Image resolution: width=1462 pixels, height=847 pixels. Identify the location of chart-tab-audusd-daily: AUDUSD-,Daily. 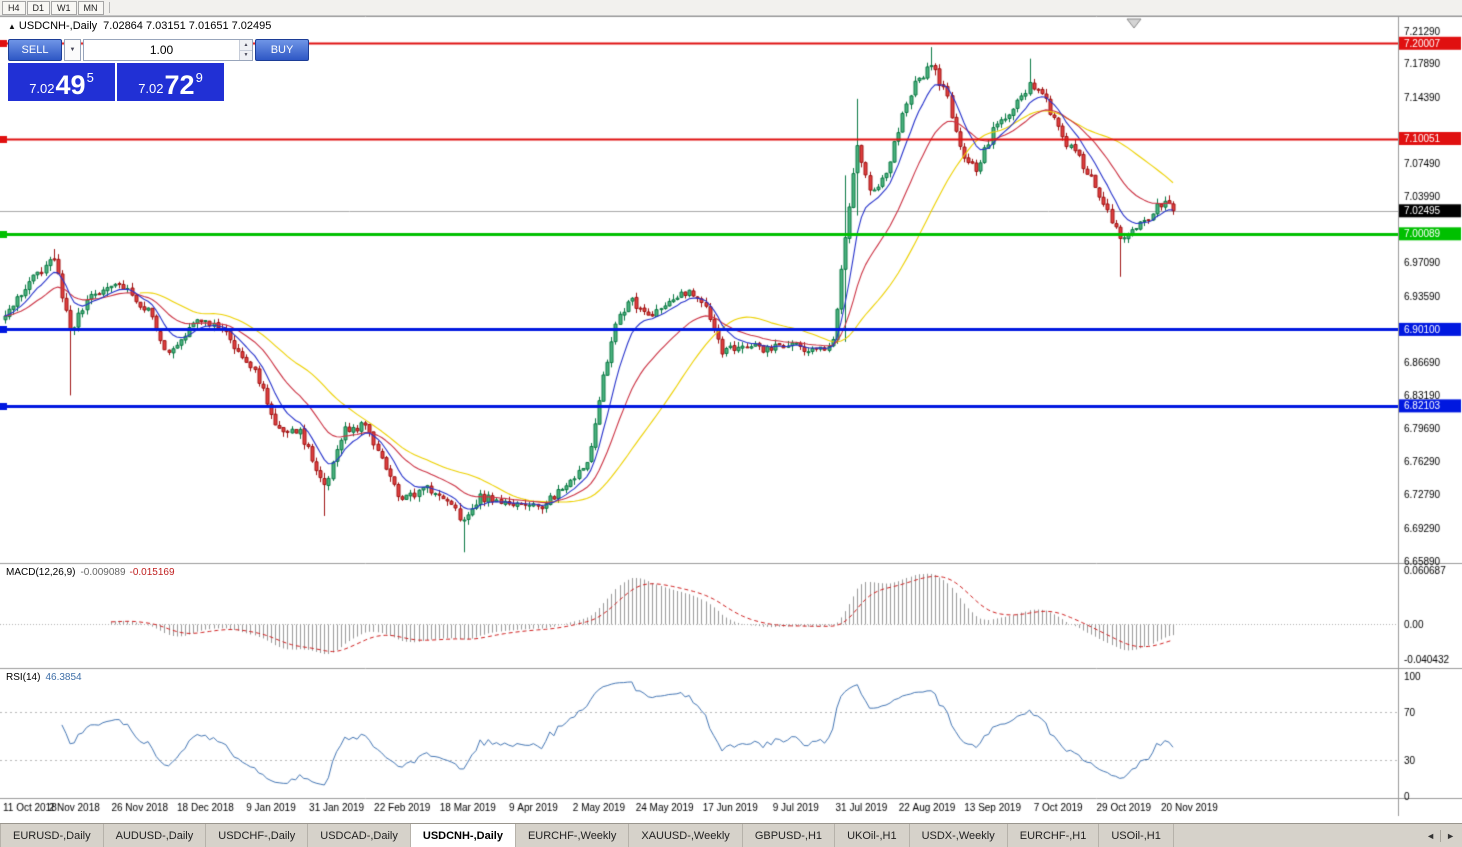
(155, 835).